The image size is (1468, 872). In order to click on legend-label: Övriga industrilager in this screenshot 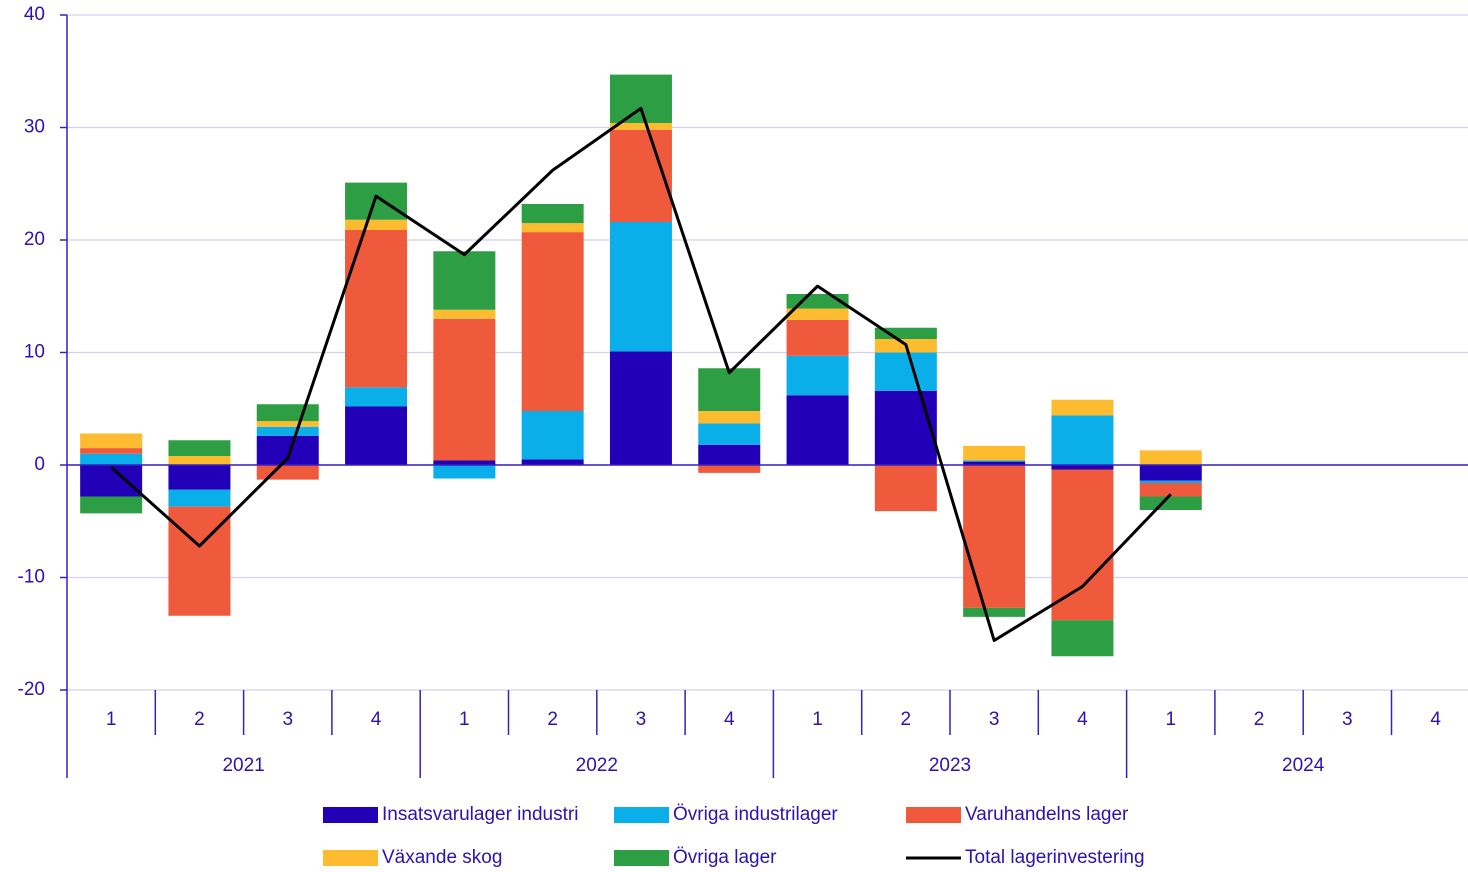, I will do `click(755, 814)`.